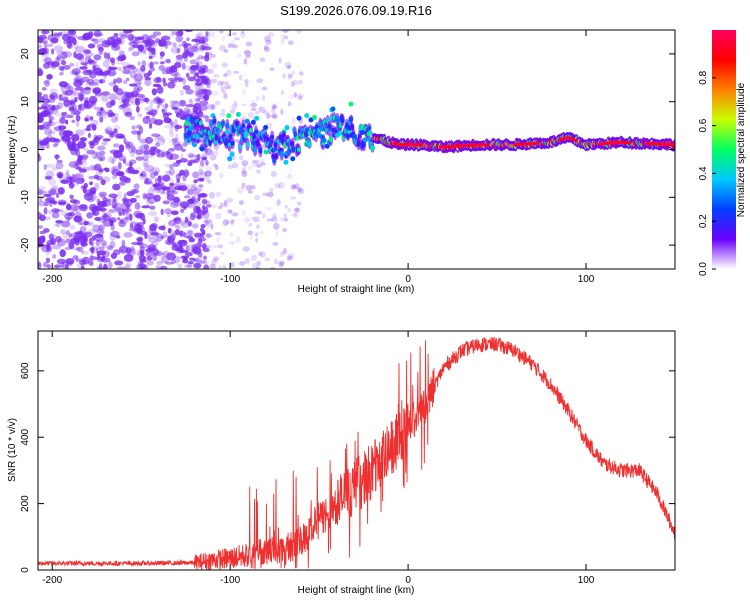  What do you see at coordinates (25, 197) in the screenshot?
I see `spectrogram-y-tick-label: -10` at bounding box center [25, 197].